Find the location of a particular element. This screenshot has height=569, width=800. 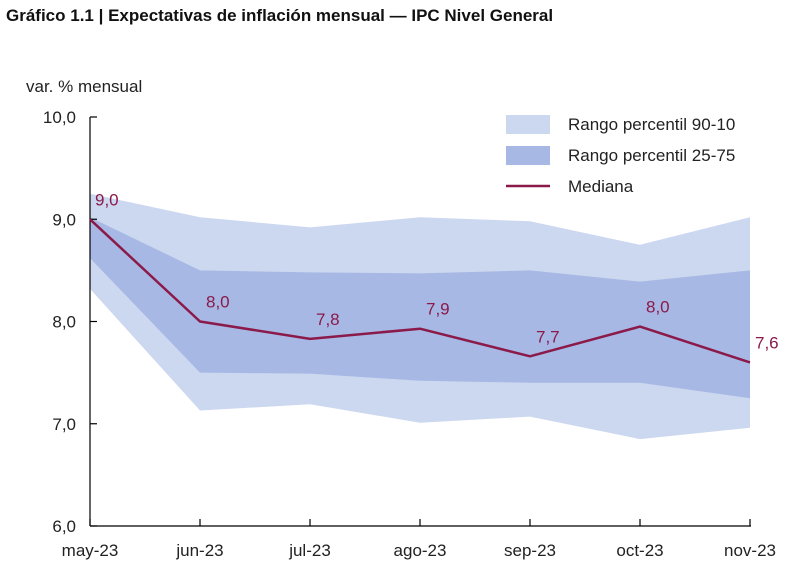

x-tick-label: ago-23 is located at coordinates (420, 550).